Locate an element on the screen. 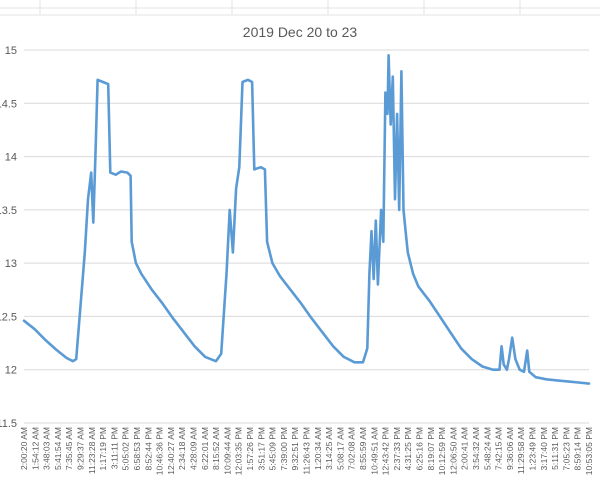 This screenshot has width=600, height=478. x-tick-label: 10:49:51 AM is located at coordinates (374, 451).